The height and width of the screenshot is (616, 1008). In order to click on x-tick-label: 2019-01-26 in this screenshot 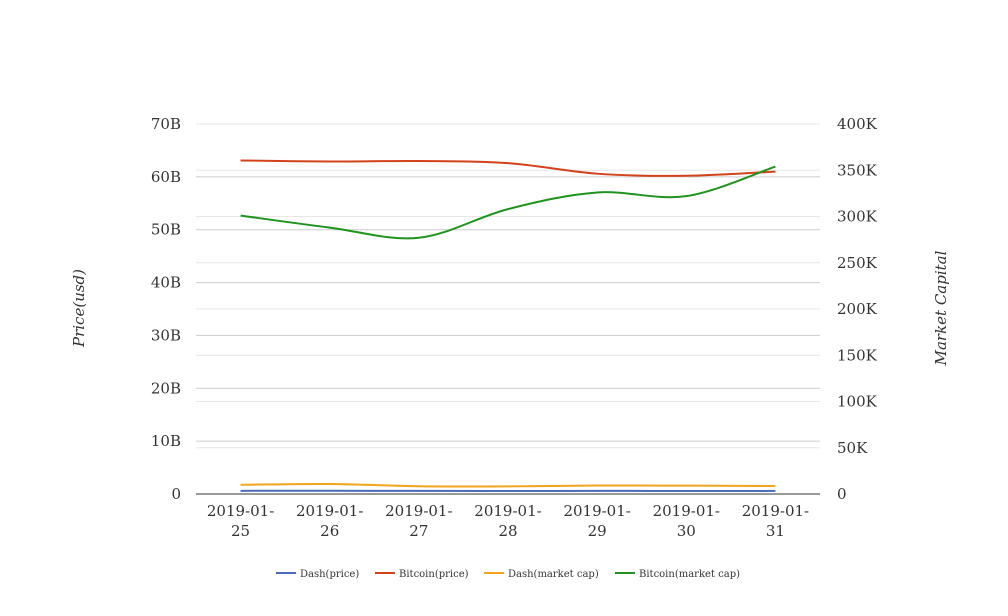, I will do `click(329, 521)`.